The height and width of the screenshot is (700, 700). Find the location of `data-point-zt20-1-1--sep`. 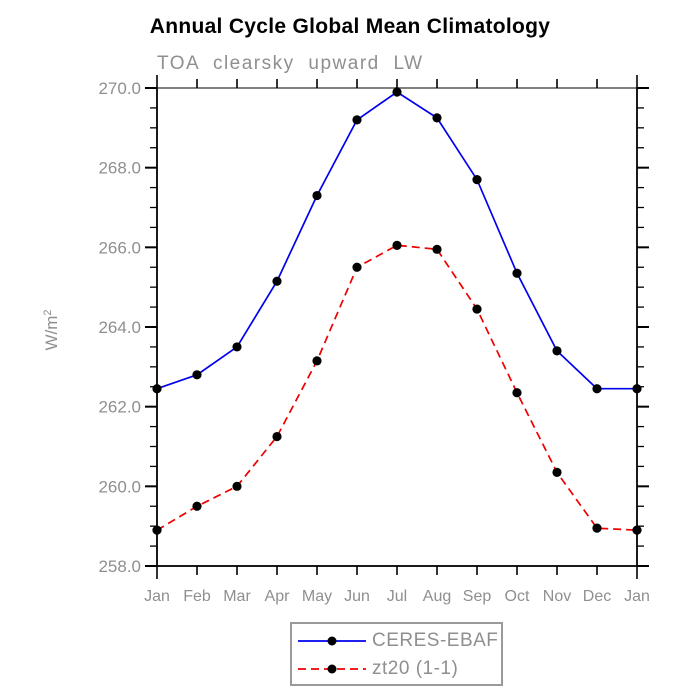

data-point-zt20-1-1--sep is located at coordinates (477, 309).